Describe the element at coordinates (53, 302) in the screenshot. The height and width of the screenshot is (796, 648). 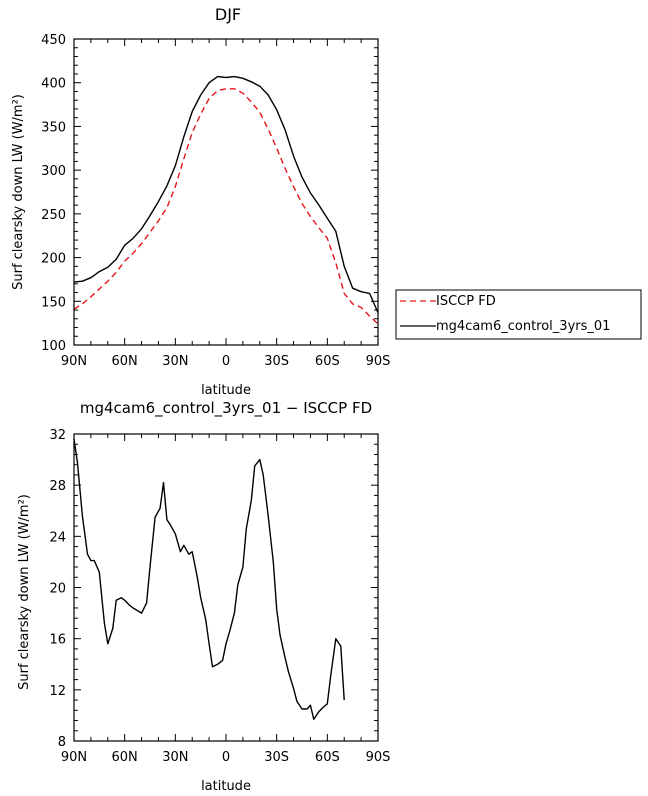
I see `y-tick-label: 150` at that location.